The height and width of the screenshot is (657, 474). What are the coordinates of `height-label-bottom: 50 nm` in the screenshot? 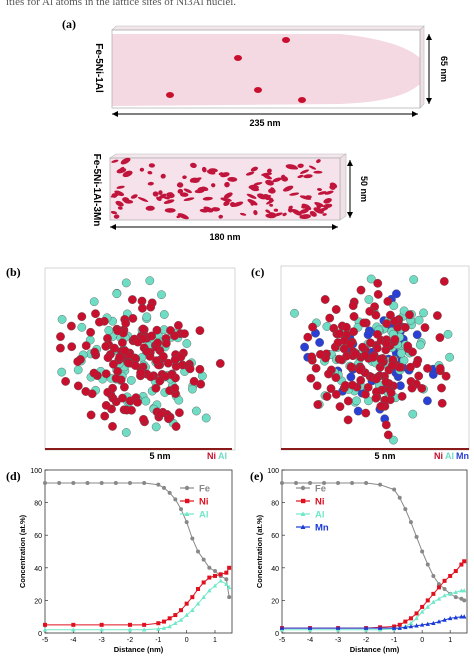 It's located at (364, 189).